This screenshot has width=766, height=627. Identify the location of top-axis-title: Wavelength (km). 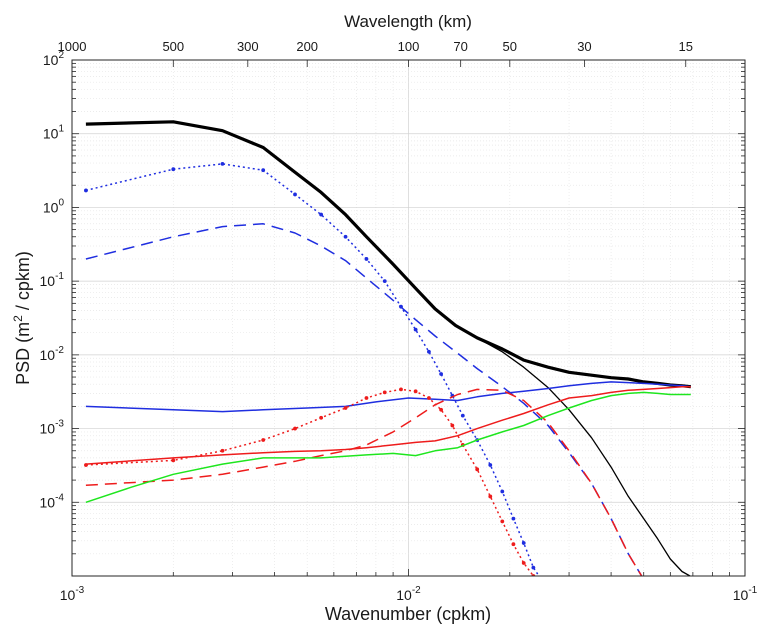
(408, 21).